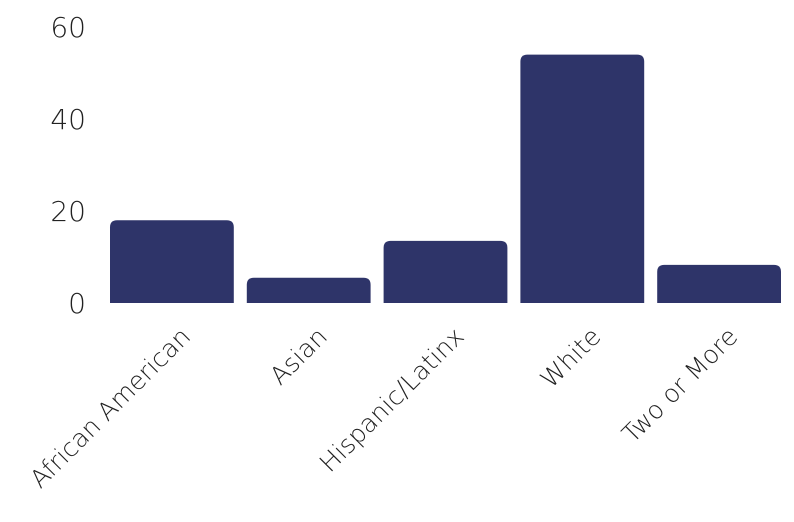 This screenshot has width=794, height=522. Describe the element at coordinates (68, 119) in the screenshot. I see `y-tick-label: 40` at that location.